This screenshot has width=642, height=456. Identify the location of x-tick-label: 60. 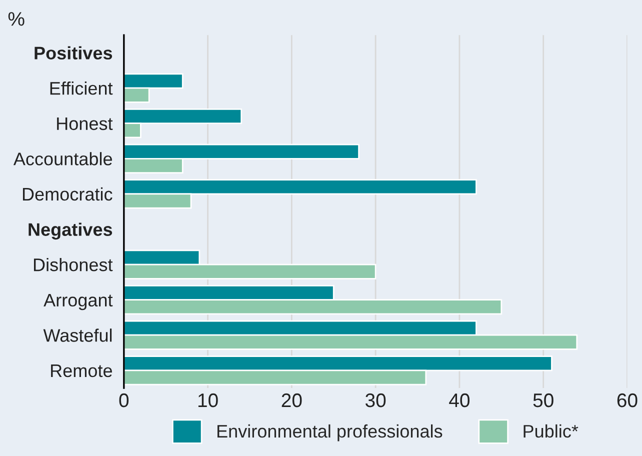
(627, 400).